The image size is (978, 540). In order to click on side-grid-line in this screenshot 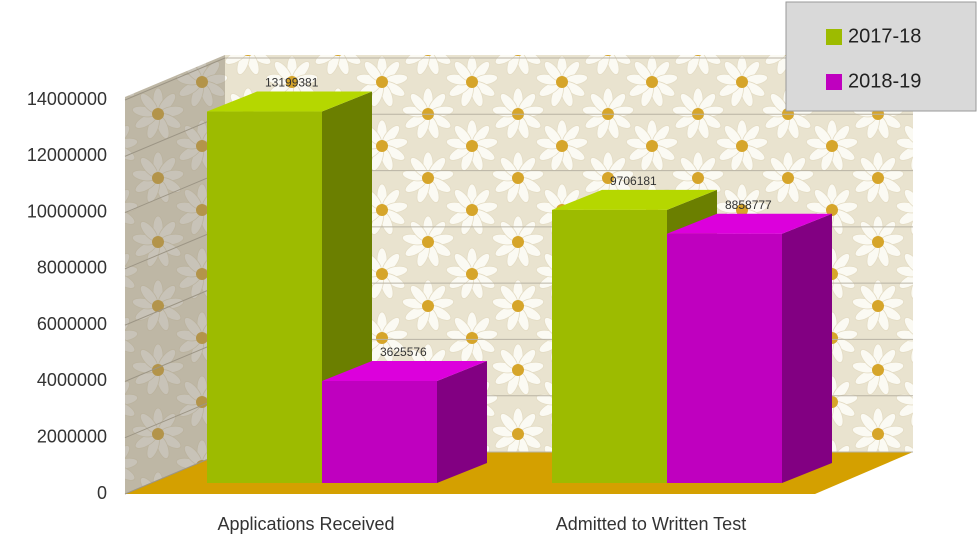, I will do `click(175, 79)`.